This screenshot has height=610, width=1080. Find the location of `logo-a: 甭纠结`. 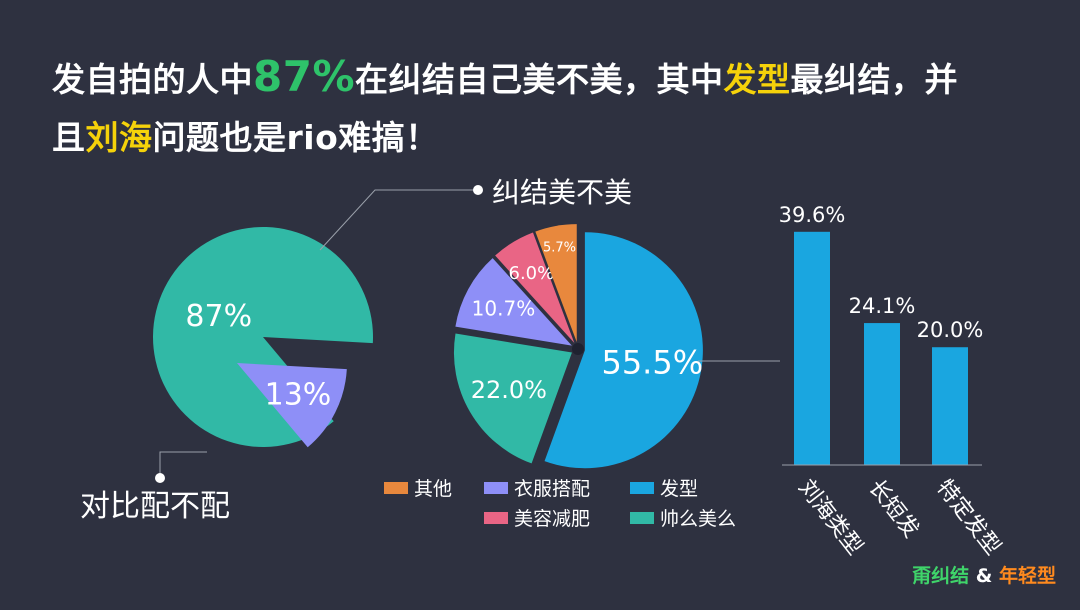

logo-a: 甭纠结 is located at coordinates (941, 576).